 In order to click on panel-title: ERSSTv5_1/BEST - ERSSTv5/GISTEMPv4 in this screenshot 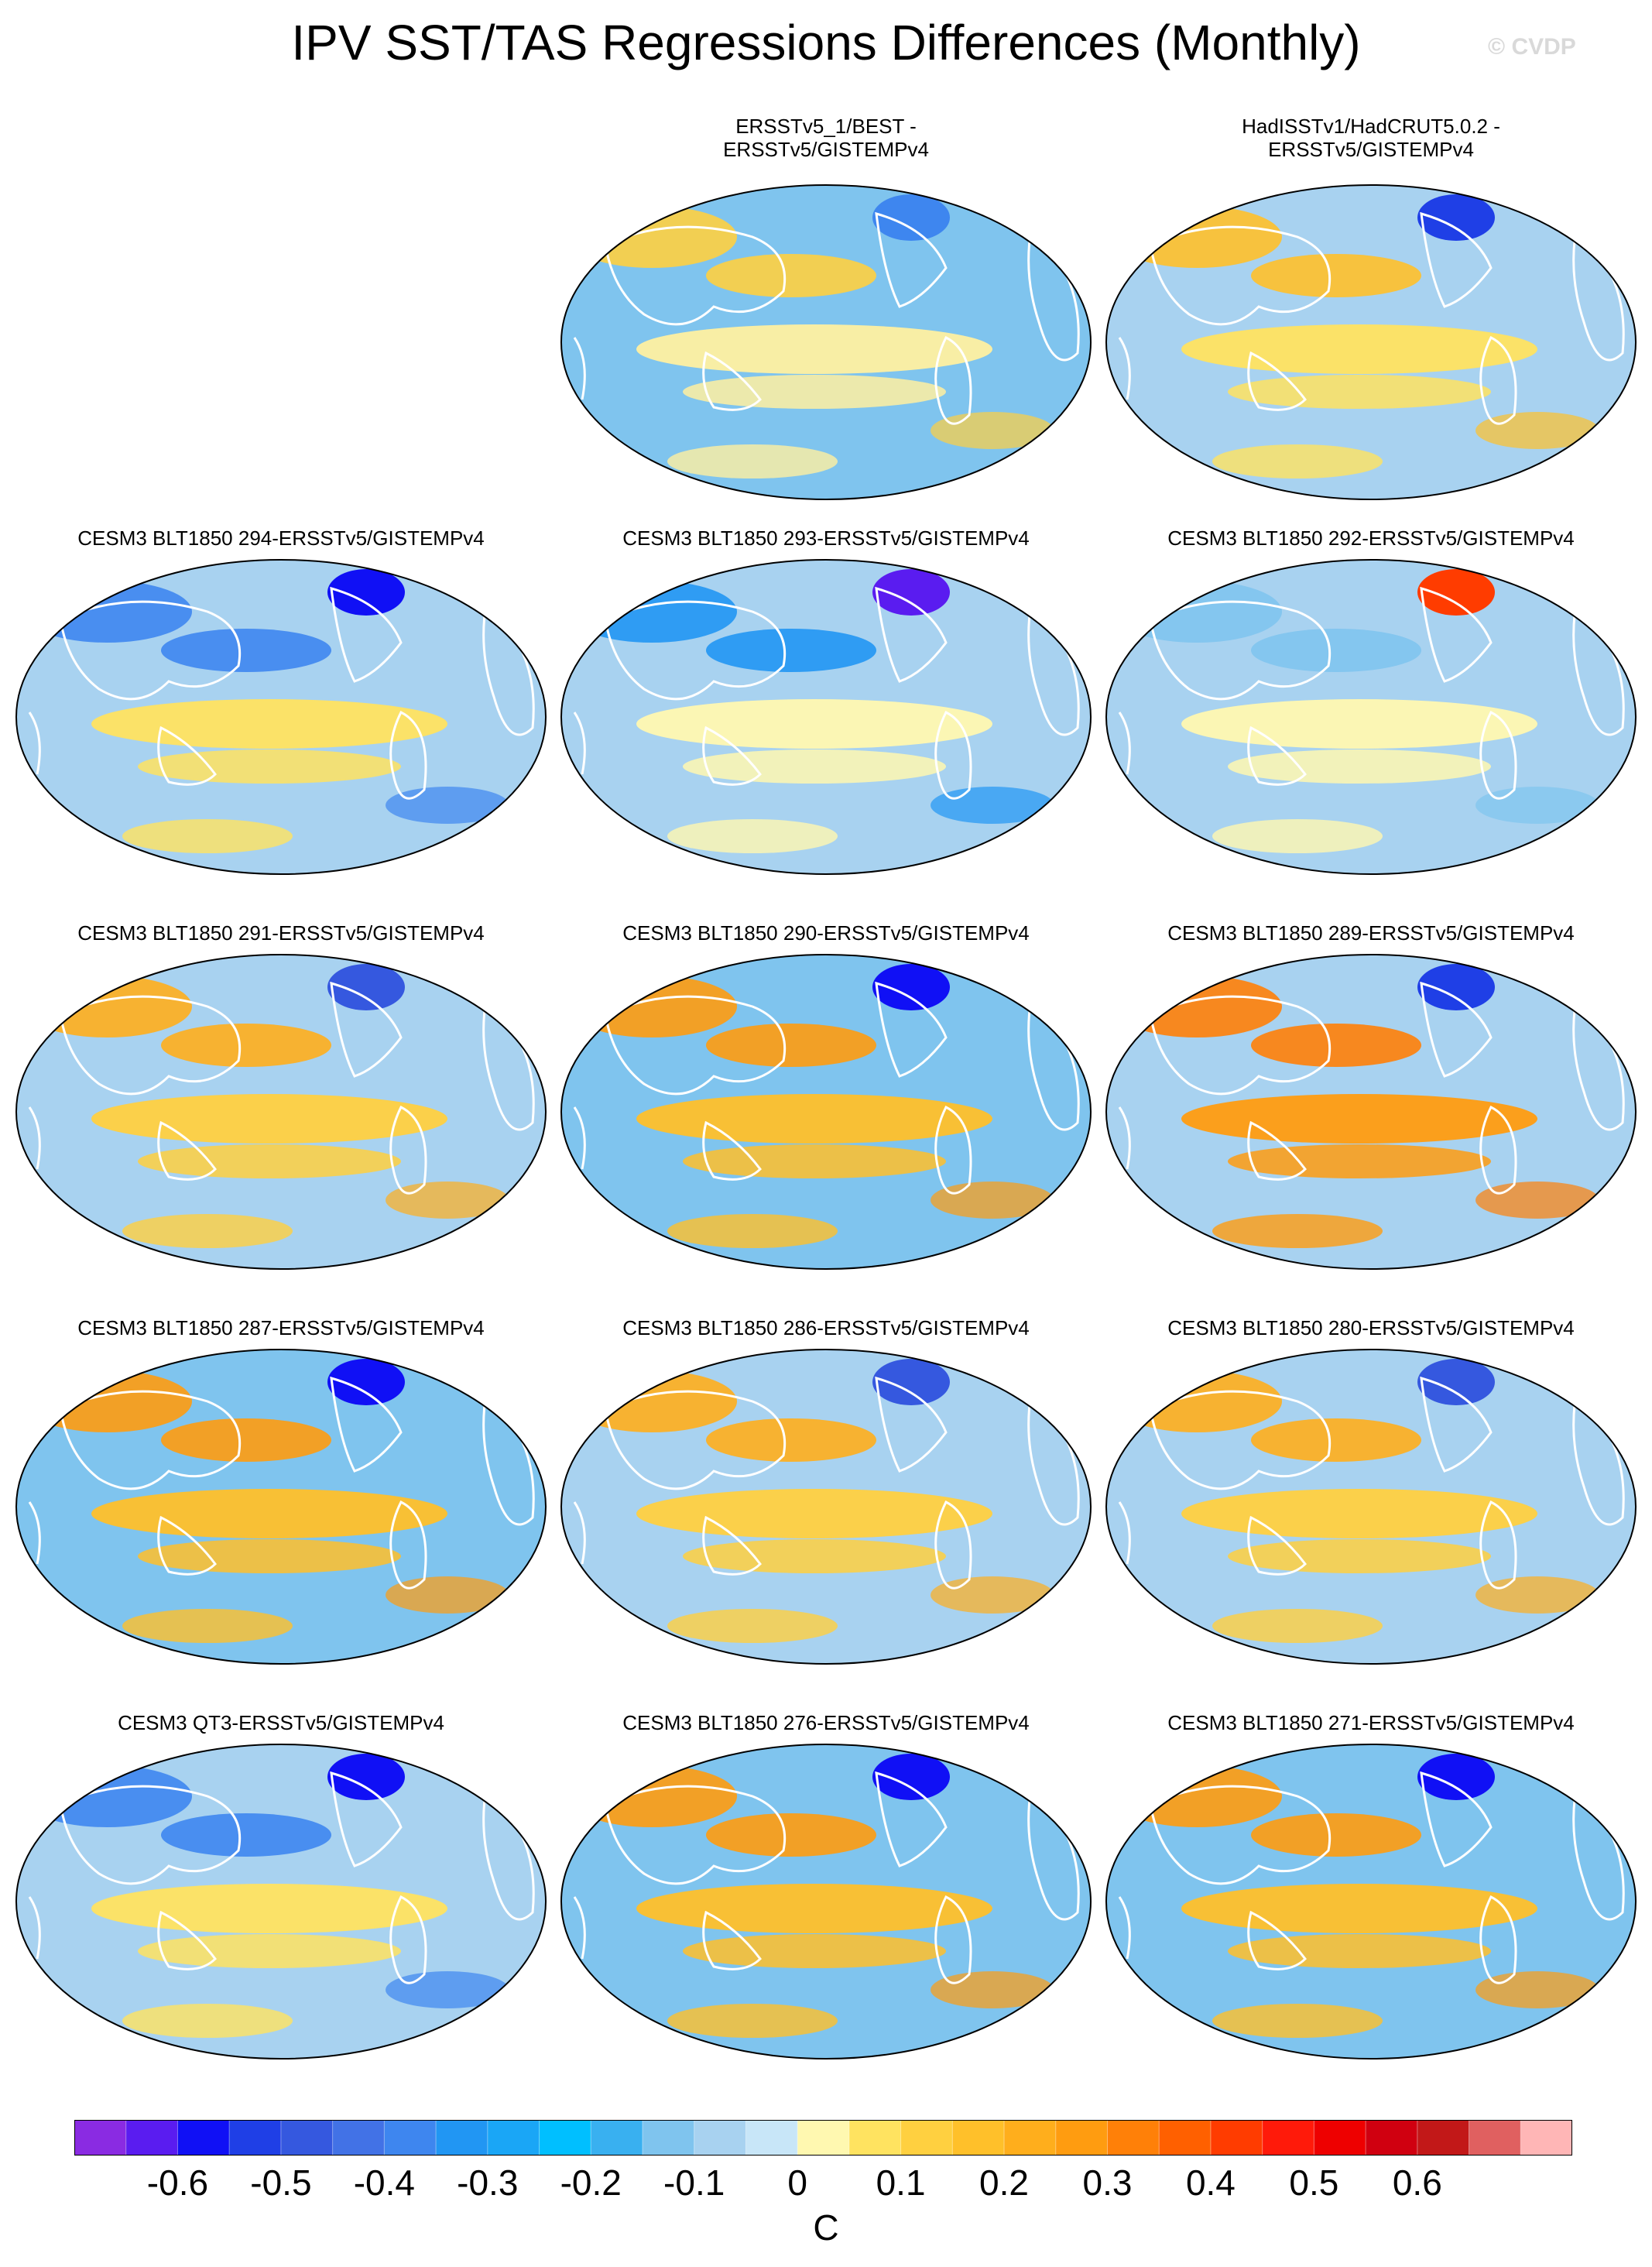, I will do `click(826, 138)`.